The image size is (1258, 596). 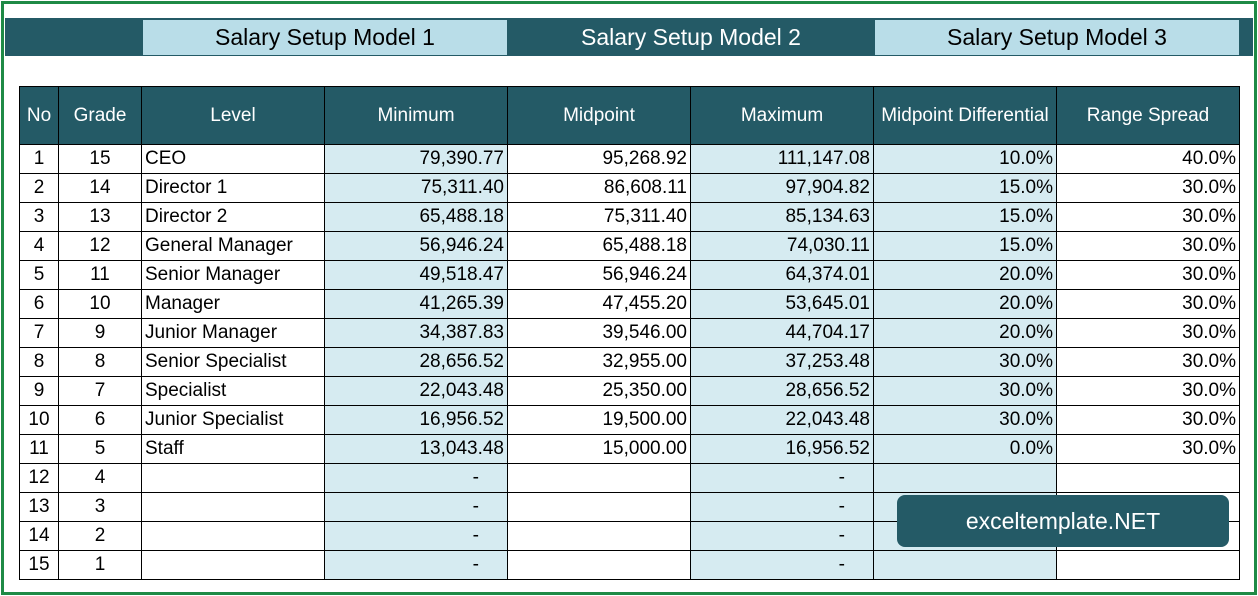 What do you see at coordinates (599, 391) in the screenshot?
I see `cell-midpoint: 25,350.00` at bounding box center [599, 391].